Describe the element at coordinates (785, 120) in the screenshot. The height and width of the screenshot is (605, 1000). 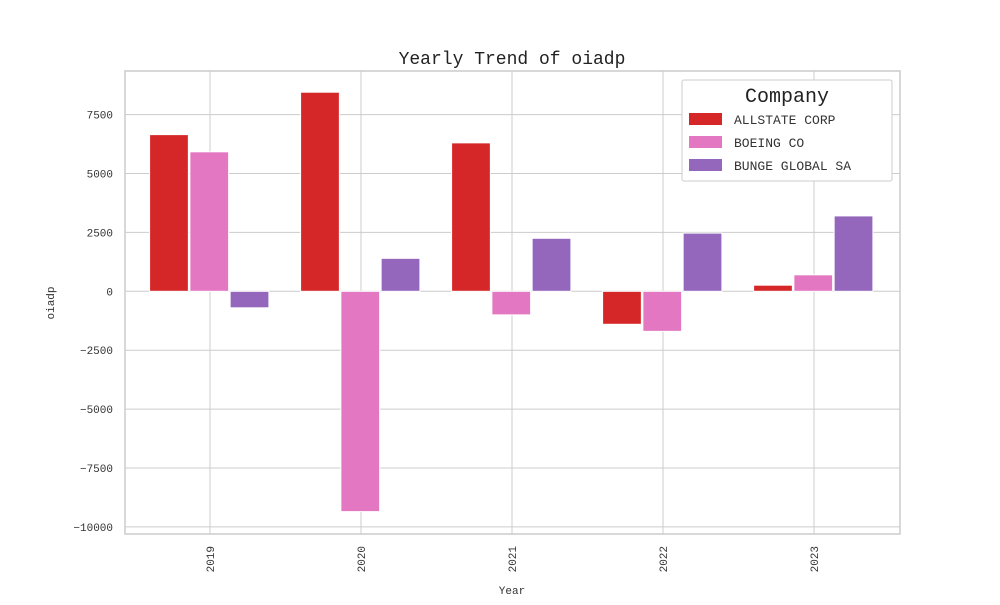
I see `legend-label: ALLSTATE CORP` at that location.